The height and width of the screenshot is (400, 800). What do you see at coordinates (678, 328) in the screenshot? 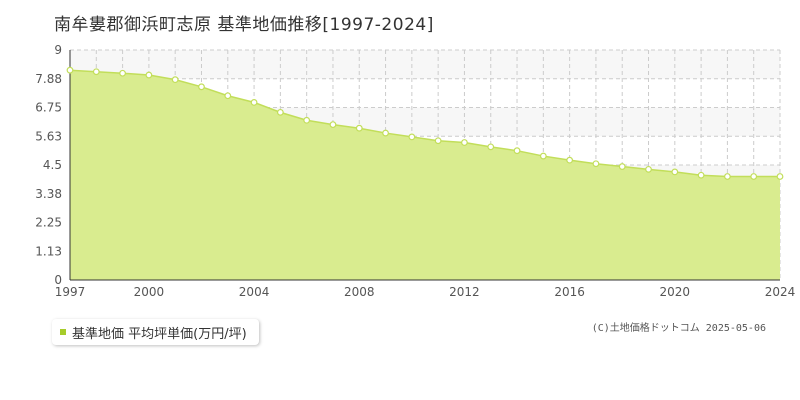
I see `copyright-credit: (C)土地価格ドットコム 2025-05-06` at bounding box center [678, 328].